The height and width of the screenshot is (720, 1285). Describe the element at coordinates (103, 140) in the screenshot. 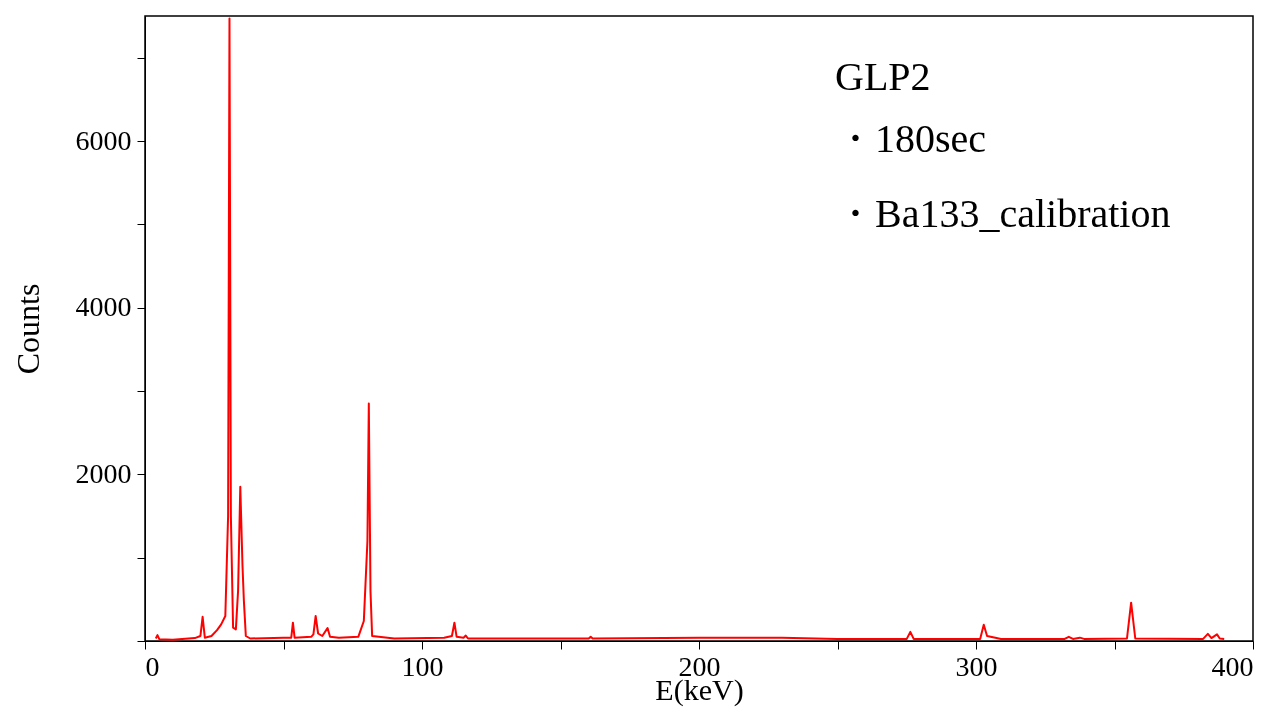

I see `y-tick-label: 6000` at that location.